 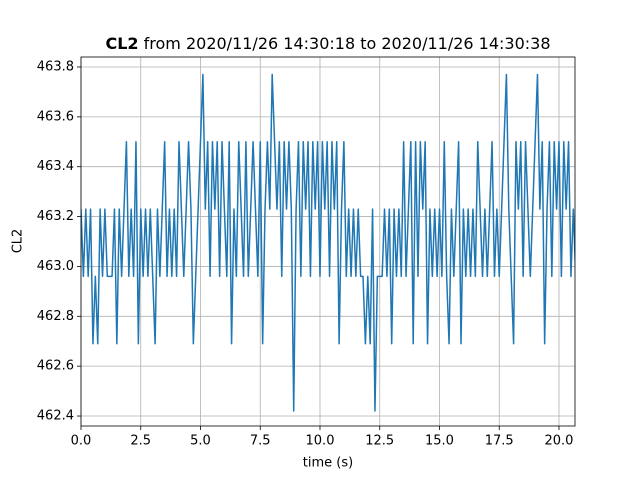 I want to click on y-tick-label: 462.8, so click(x=55, y=316).